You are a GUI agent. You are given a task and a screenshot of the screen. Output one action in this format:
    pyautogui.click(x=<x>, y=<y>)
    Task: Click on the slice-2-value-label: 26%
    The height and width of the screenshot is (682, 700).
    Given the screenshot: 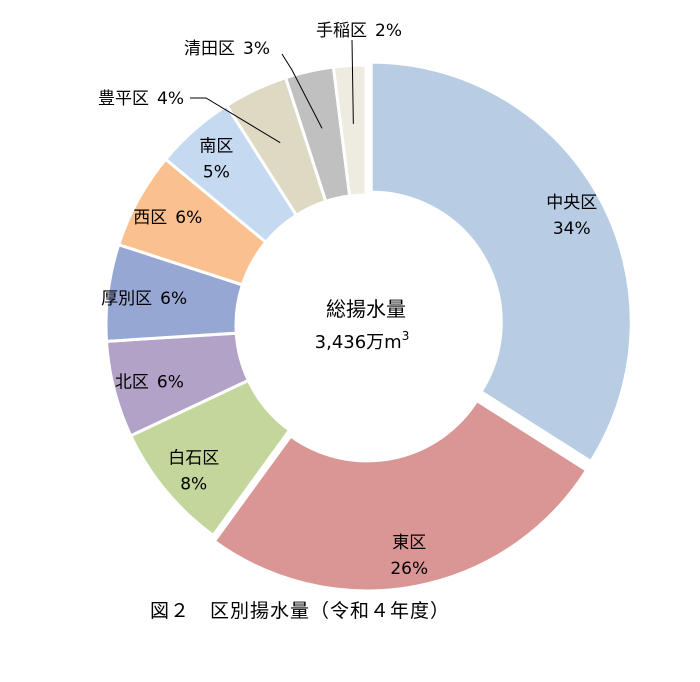 What is the action you would take?
    pyautogui.click(x=409, y=569)
    